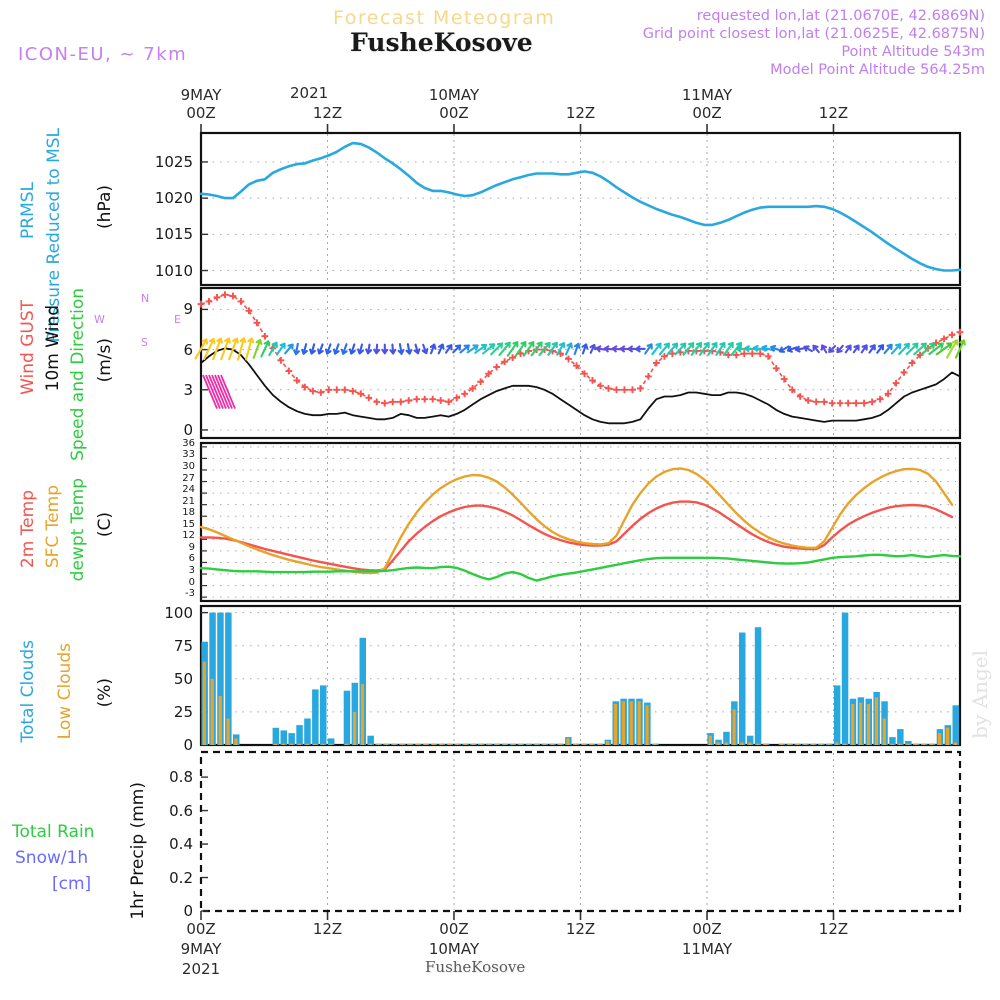 This screenshot has width=1000, height=1000. What do you see at coordinates (145, 298) in the screenshot?
I see `compass-n-label: N` at bounding box center [145, 298].